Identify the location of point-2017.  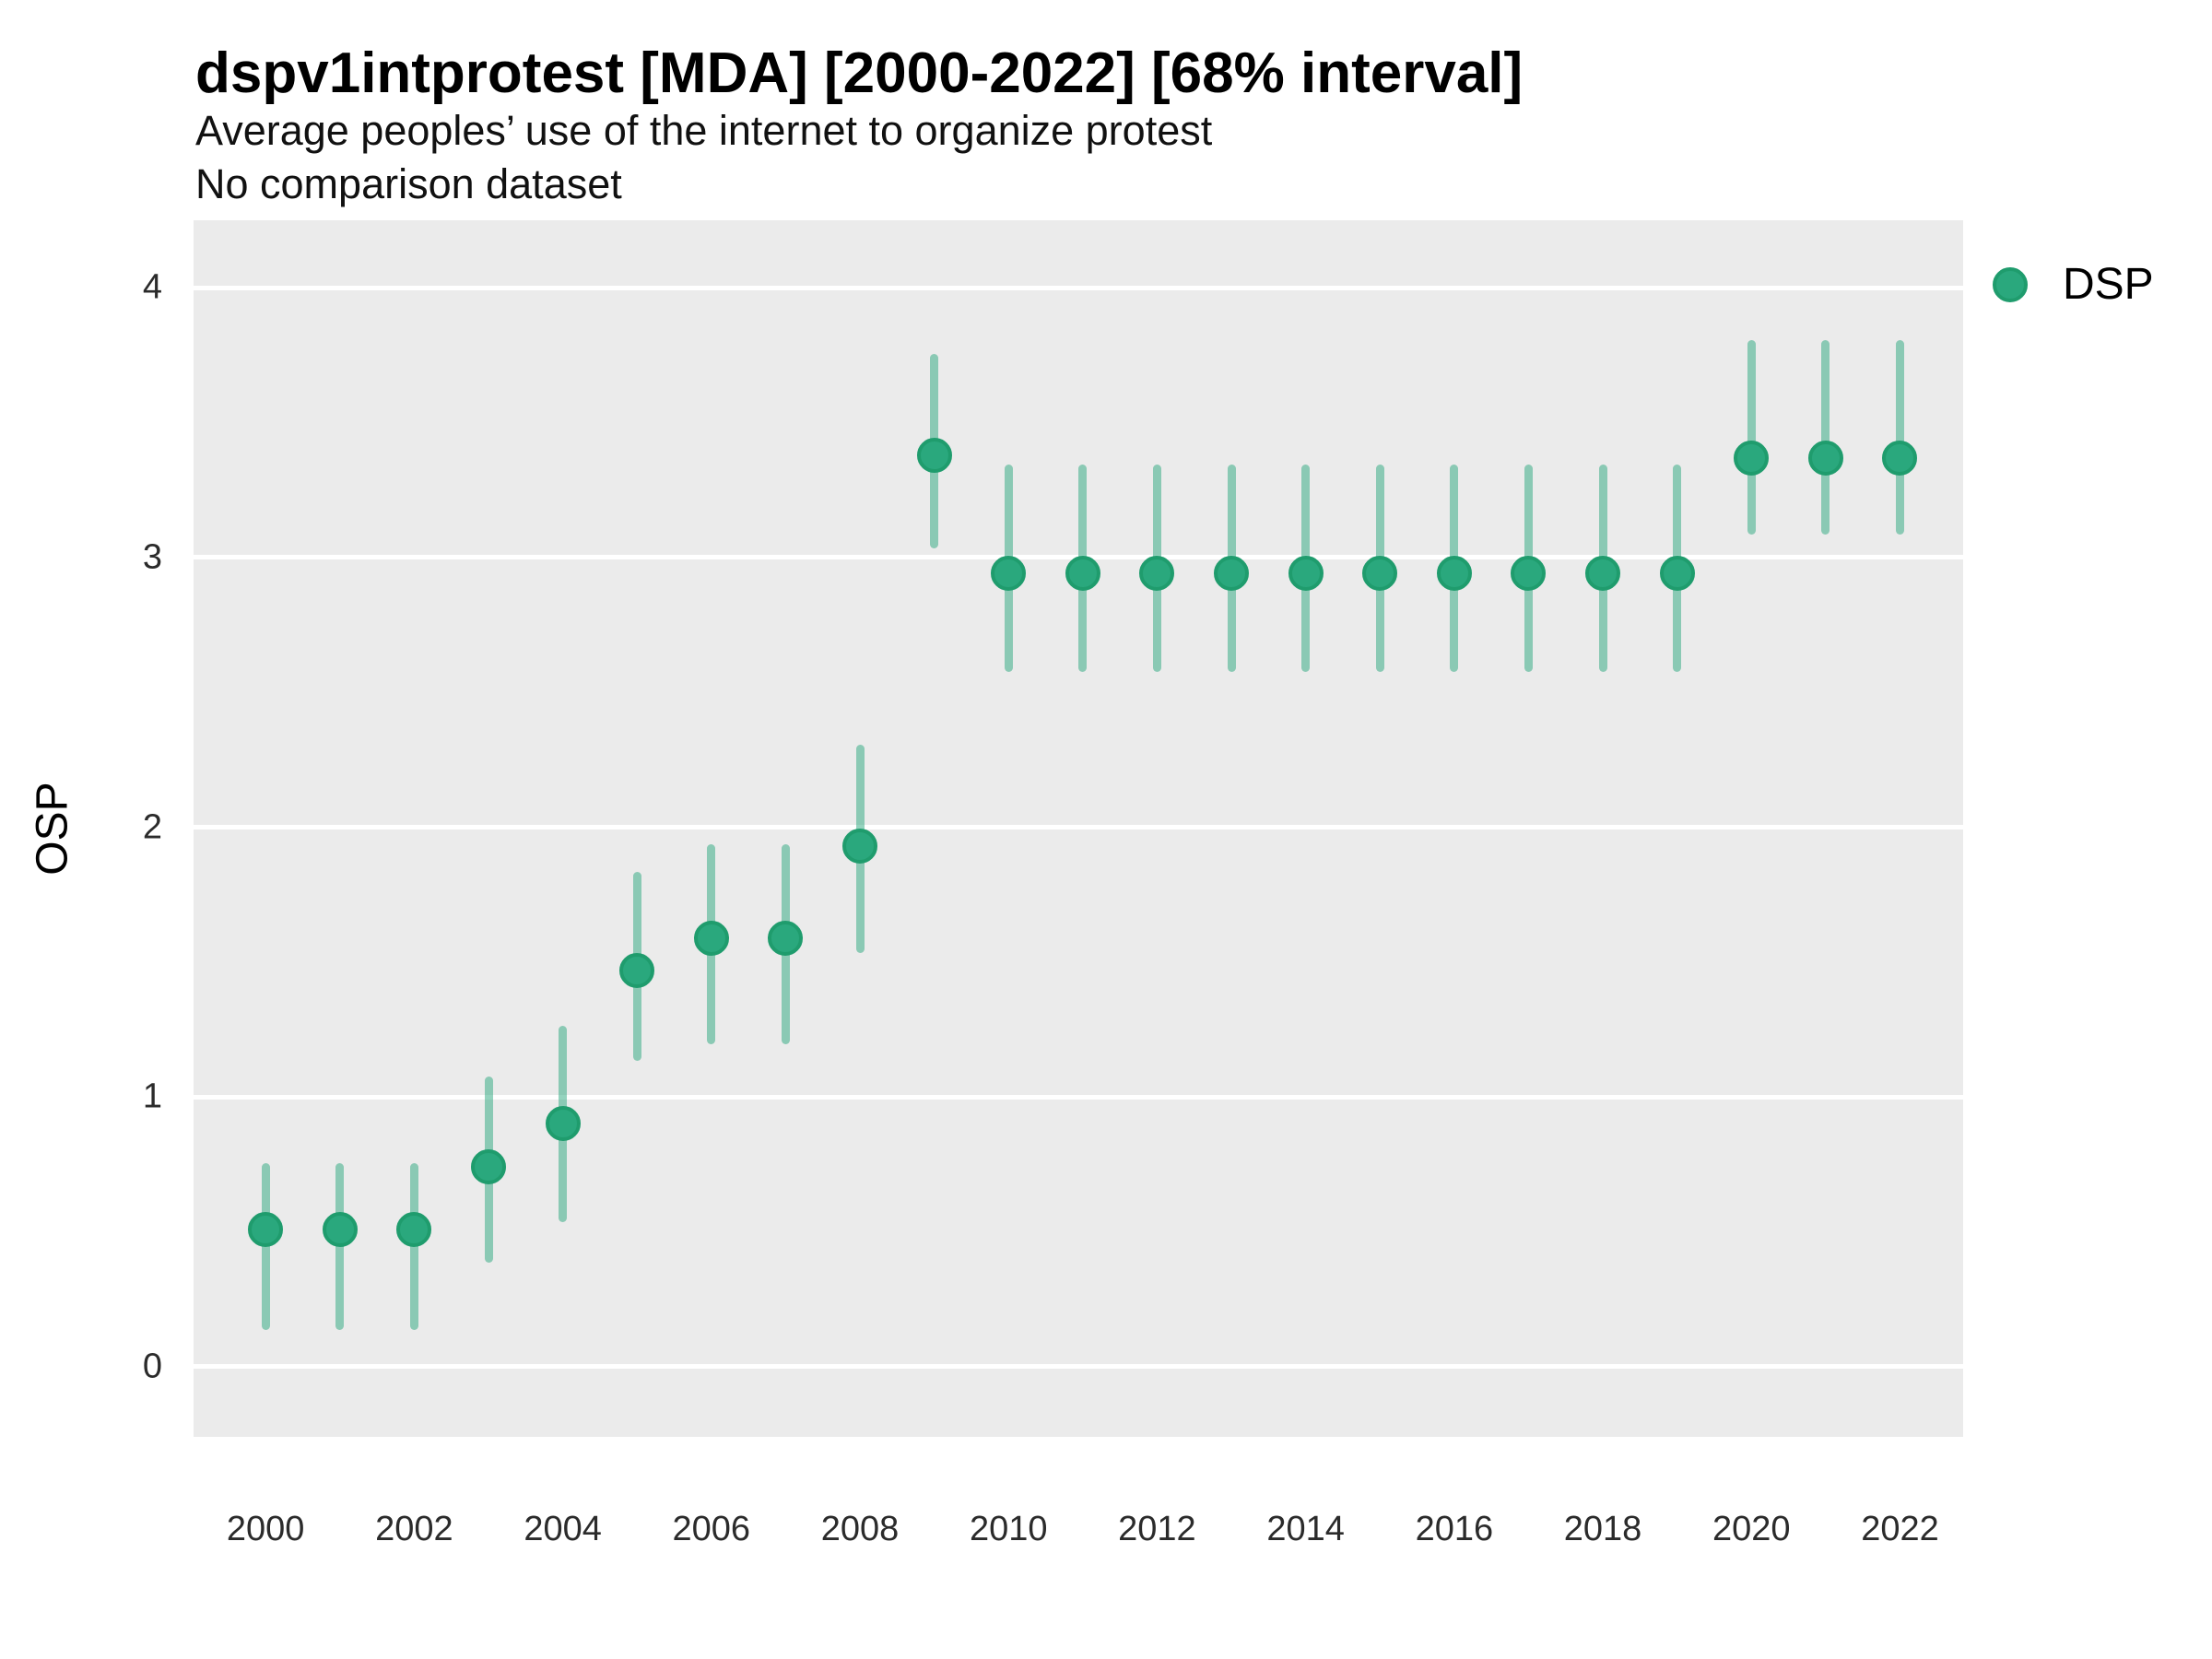
(1529, 574).